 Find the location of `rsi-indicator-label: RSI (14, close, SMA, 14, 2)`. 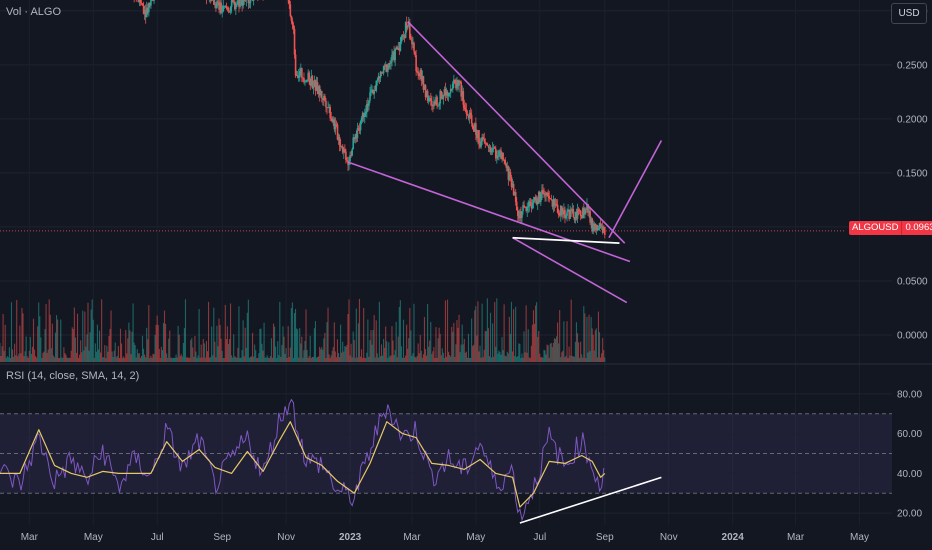

rsi-indicator-label: RSI (14, close, SMA, 14, 2) is located at coordinates (73, 376).